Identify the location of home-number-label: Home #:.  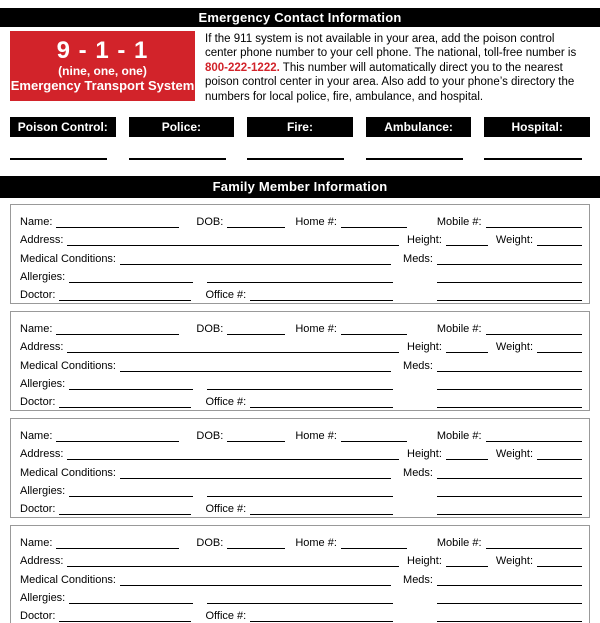
(316, 222).